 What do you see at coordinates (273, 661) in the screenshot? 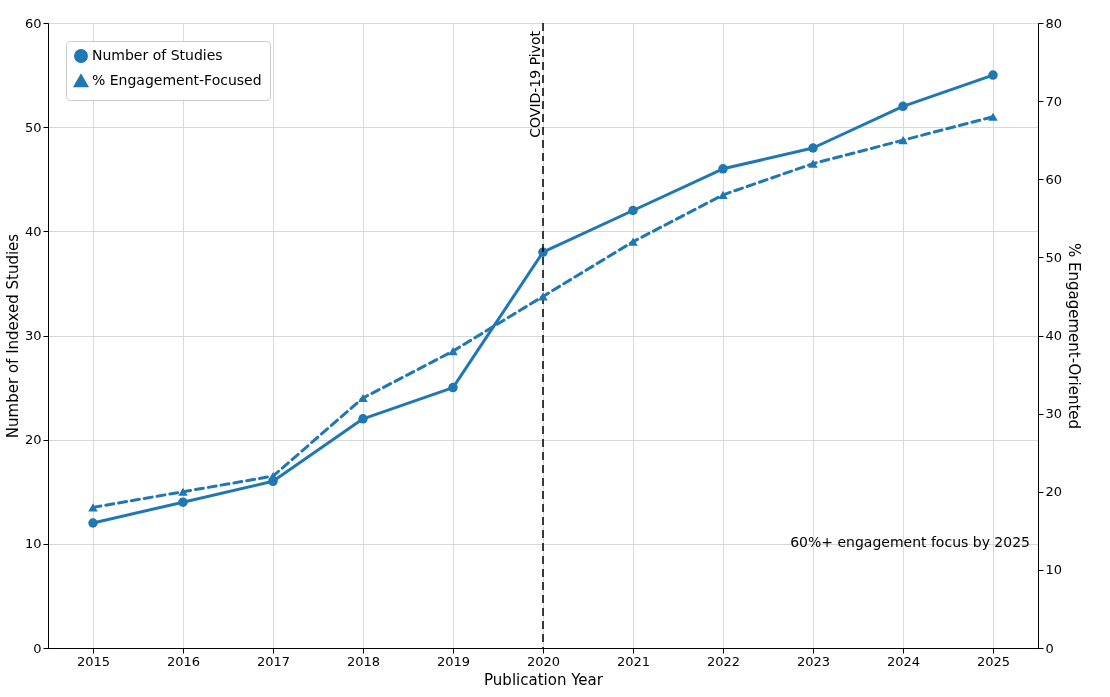
I see `x-tick-label: 2017` at bounding box center [273, 661].